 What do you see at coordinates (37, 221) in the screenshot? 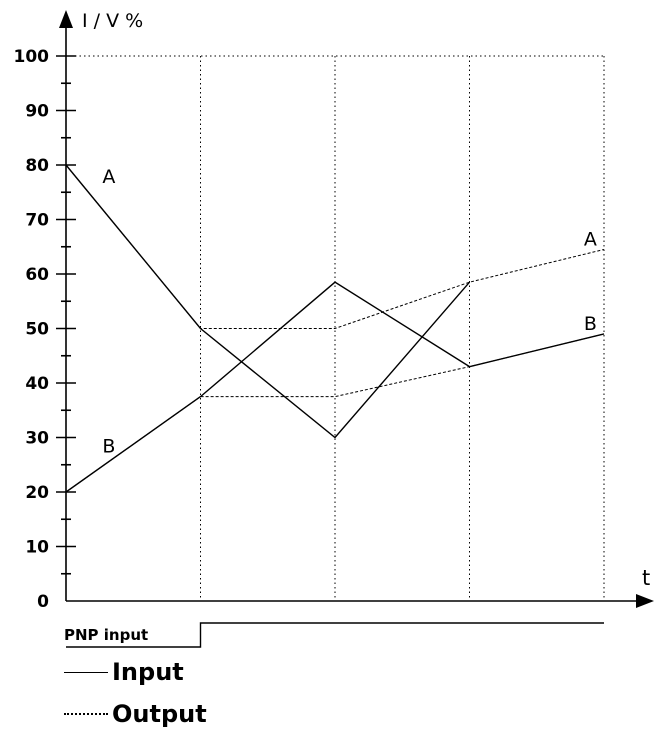
I see `y-tick-label: 70` at bounding box center [37, 221].